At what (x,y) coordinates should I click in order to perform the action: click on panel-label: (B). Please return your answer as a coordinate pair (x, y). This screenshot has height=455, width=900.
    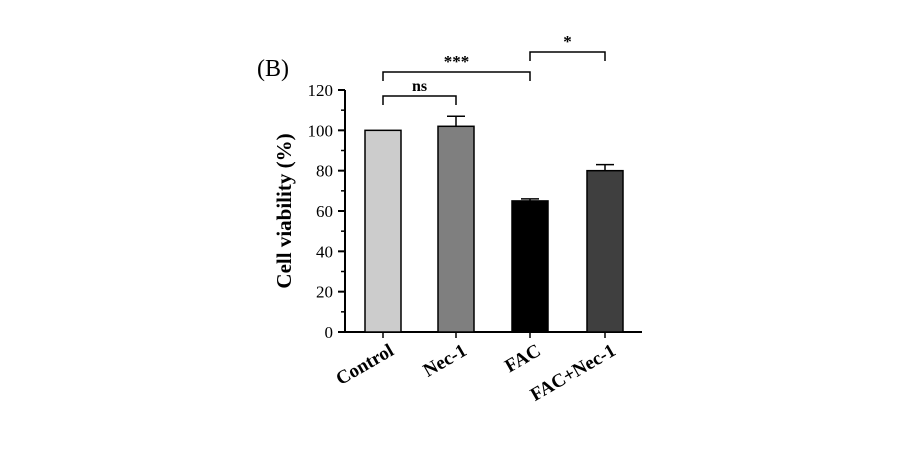
    Looking at the image, I should click on (273, 69).